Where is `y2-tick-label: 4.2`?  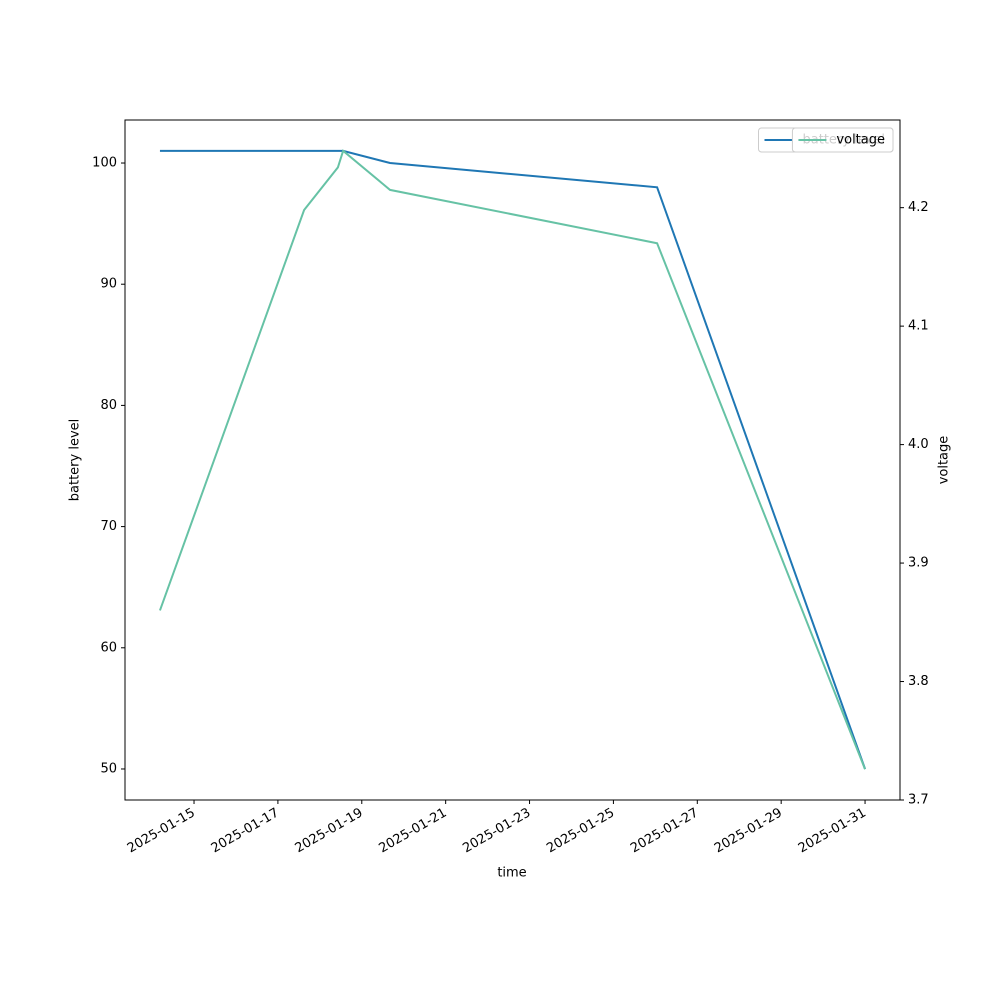
y2-tick-label: 4.2 is located at coordinates (918, 207).